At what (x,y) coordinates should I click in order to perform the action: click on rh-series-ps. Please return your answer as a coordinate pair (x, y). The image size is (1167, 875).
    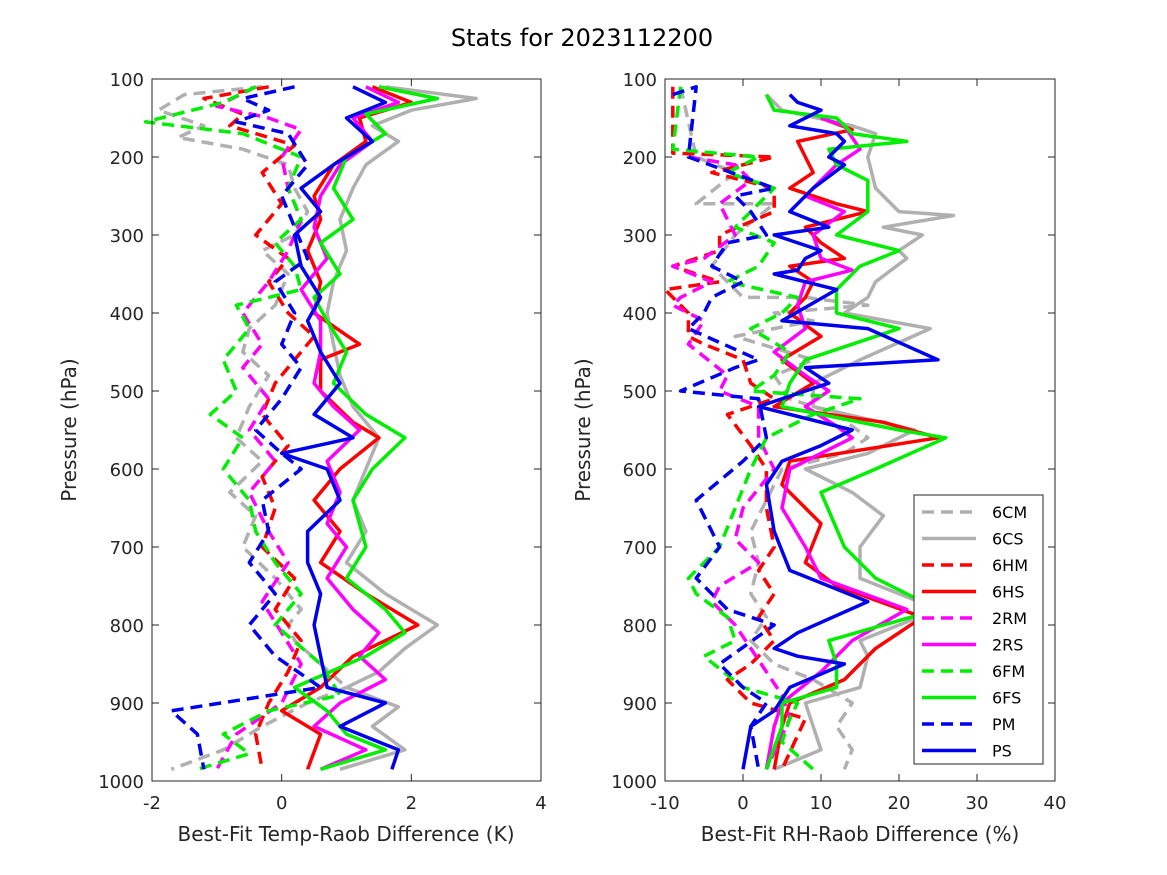
    Looking at the image, I should click on (840, 431).